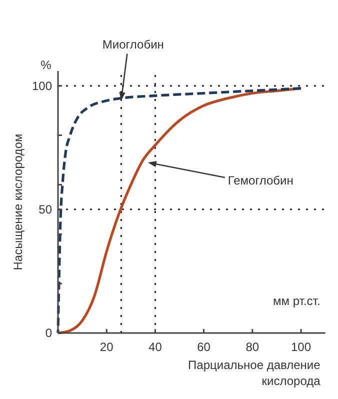 The height and width of the screenshot is (399, 338). I want to click on y-axis-title: Насыщение кислородом, so click(18, 202).